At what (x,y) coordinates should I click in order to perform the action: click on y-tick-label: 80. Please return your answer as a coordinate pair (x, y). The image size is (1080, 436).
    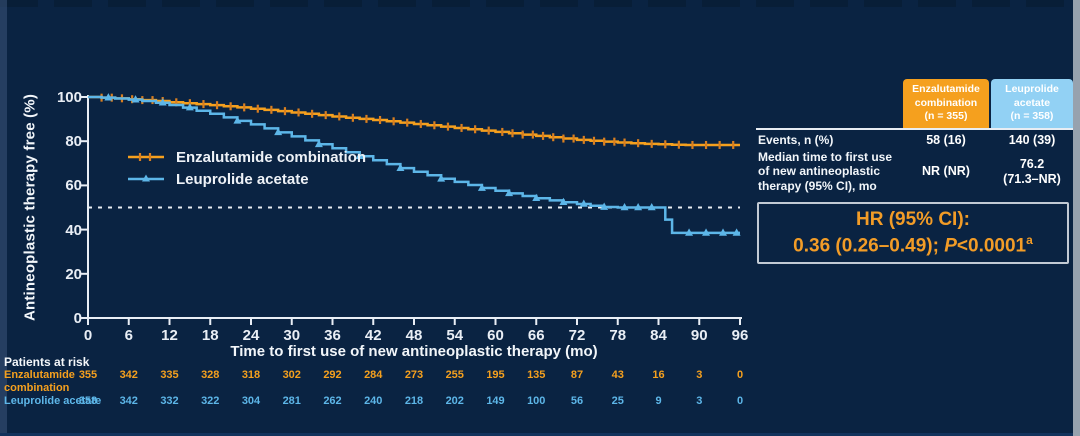
    Looking at the image, I should click on (73, 142).